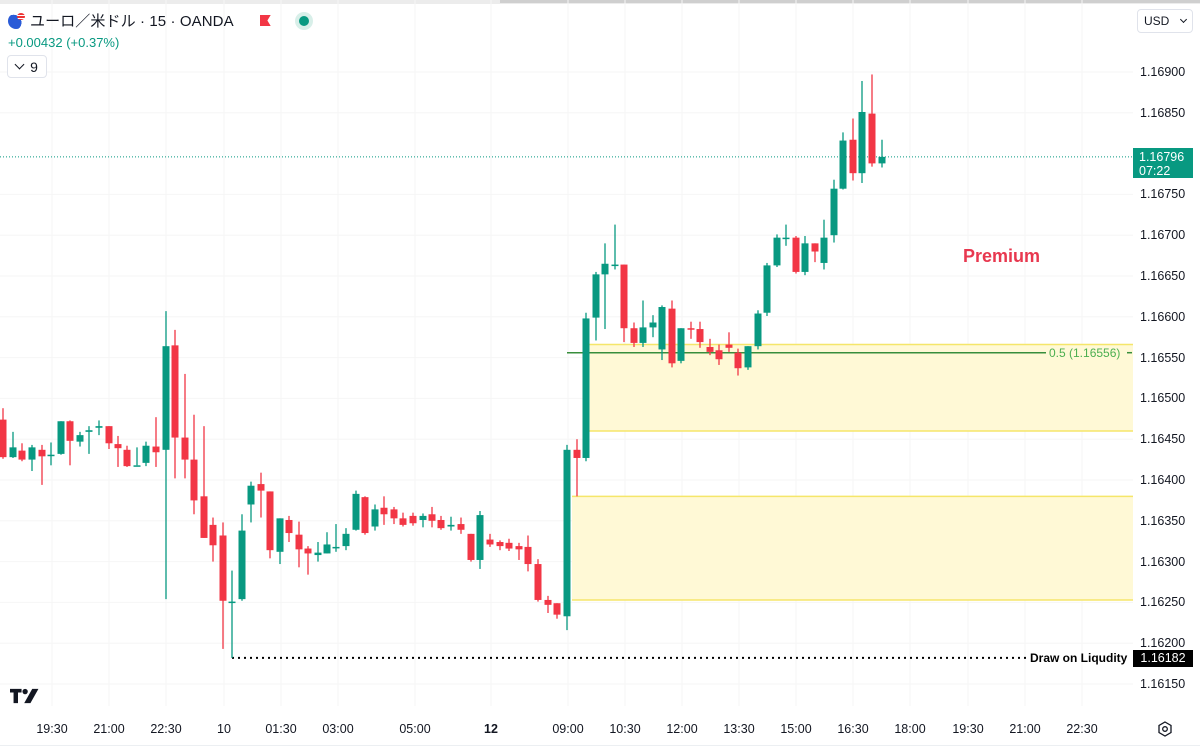 This screenshot has height=751, width=1200. What do you see at coordinates (16, 20) in the screenshot?
I see `eurusd-flag-icon` at bounding box center [16, 20].